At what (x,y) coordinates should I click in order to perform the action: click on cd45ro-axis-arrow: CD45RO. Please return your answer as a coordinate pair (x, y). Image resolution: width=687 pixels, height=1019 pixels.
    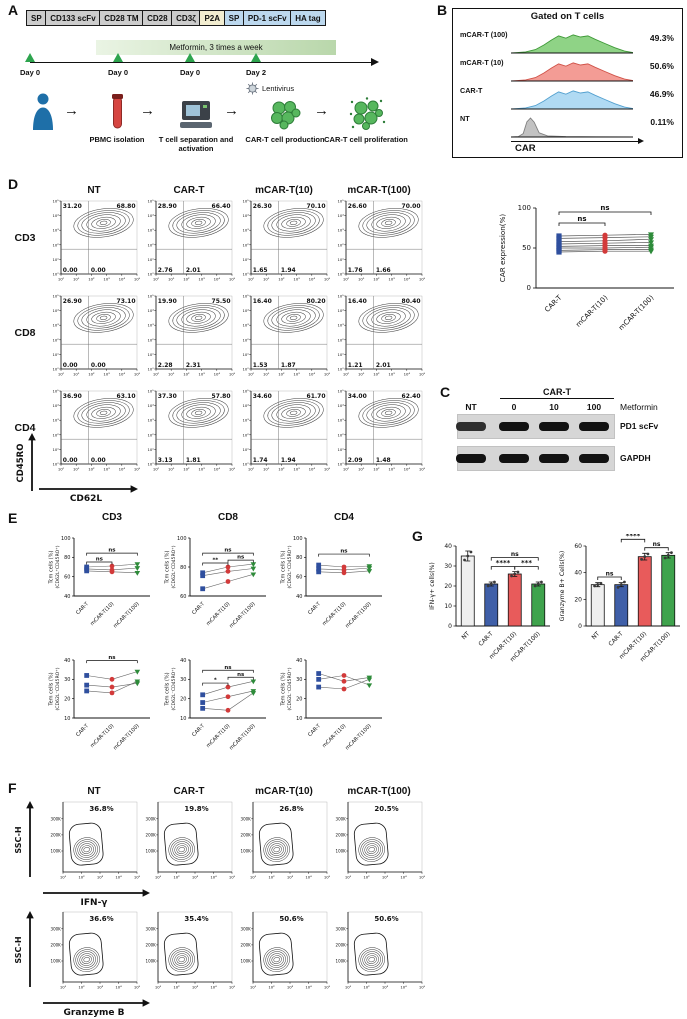
    Looking at the image, I should click on (26, 462).